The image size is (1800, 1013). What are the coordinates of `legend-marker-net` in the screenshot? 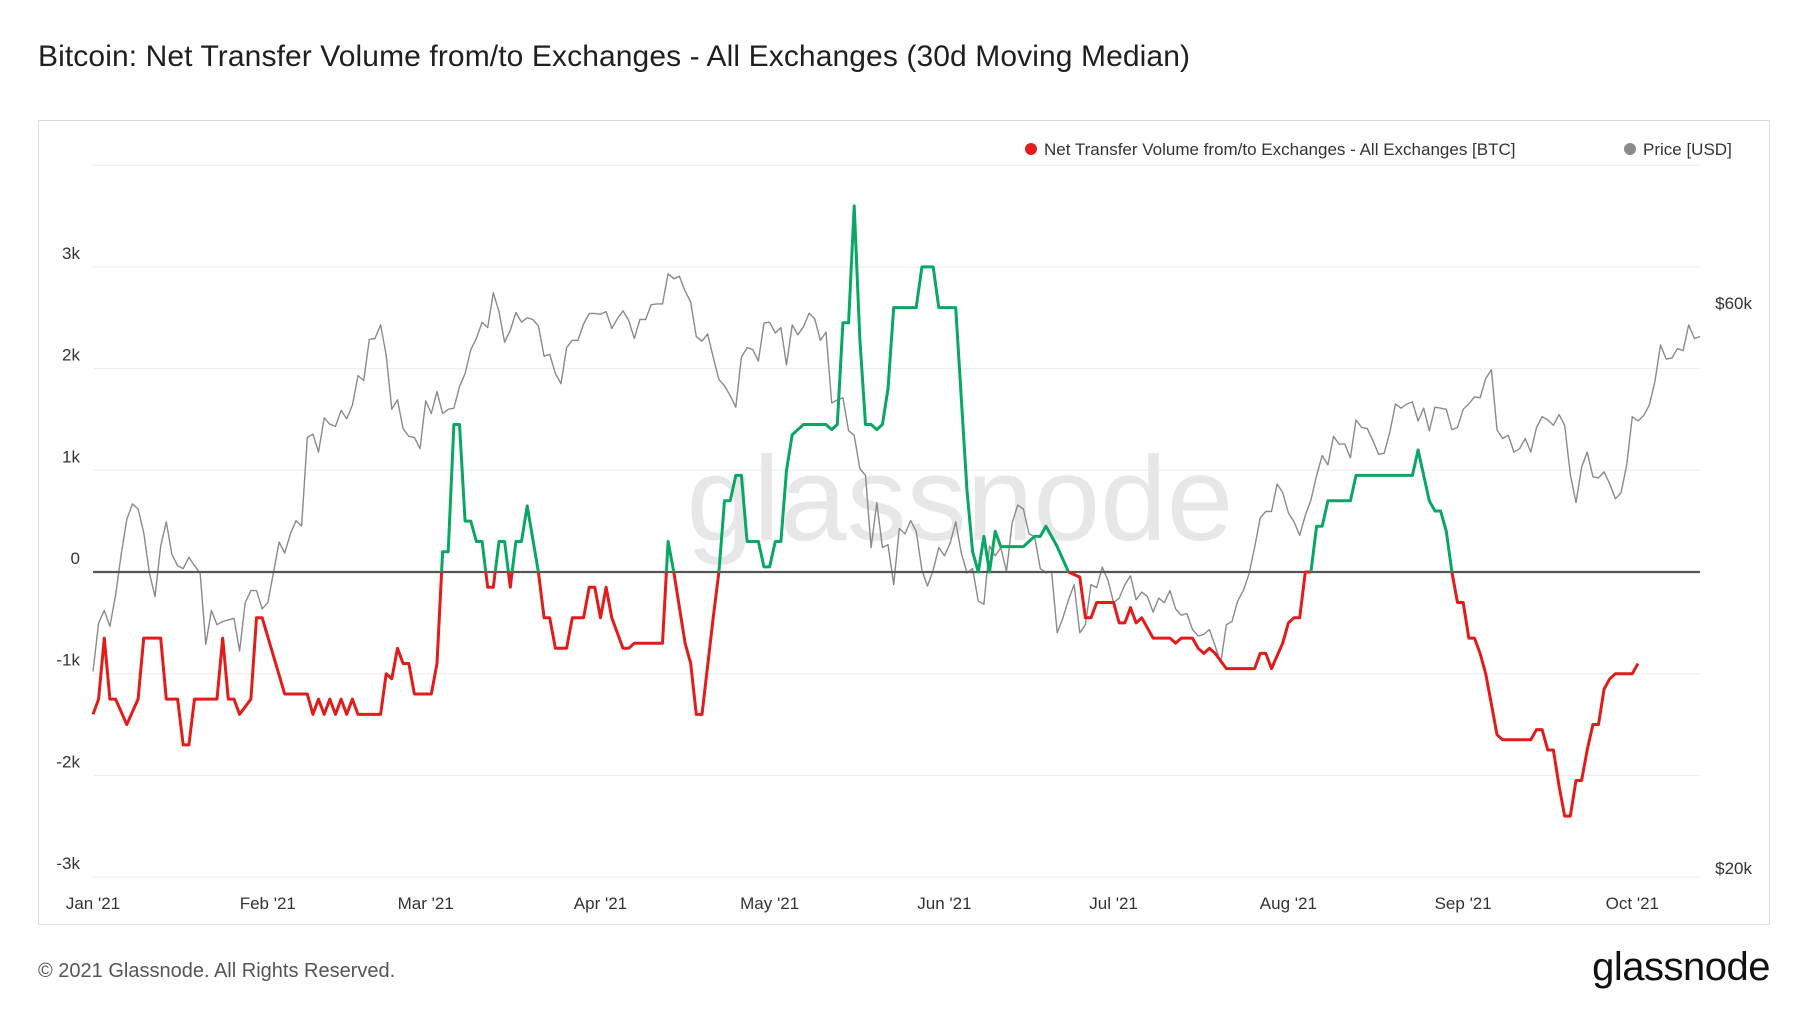 It's located at (1031, 149).